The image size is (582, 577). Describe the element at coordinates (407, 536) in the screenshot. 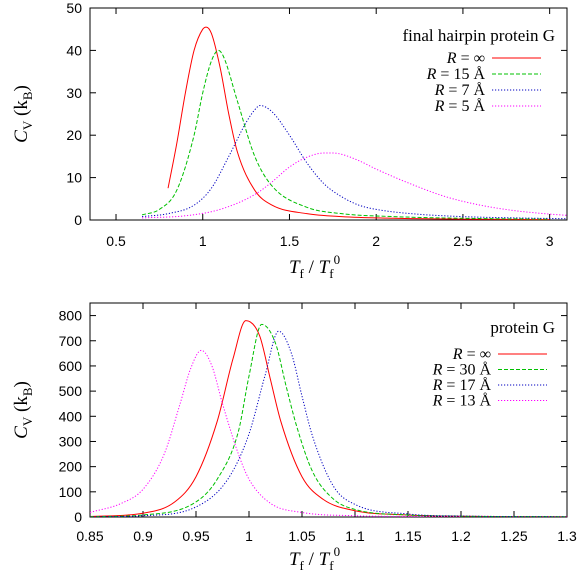

I see `x-tick-label: 1.15` at that location.